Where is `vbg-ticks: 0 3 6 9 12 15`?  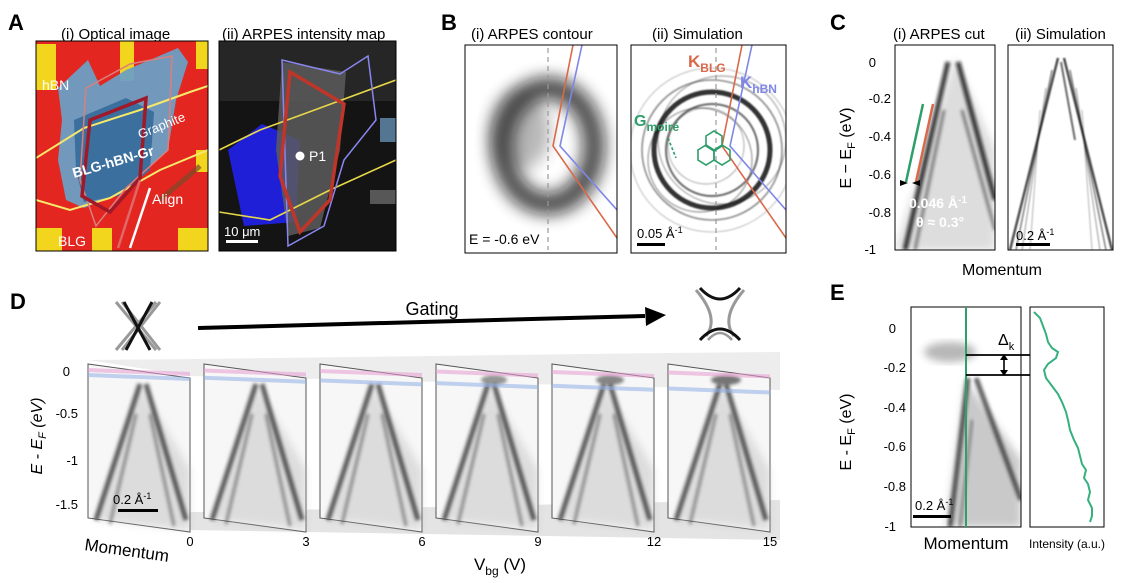
vbg-ticks: 0 3 6 9 12 15 is located at coordinates (481, 541).